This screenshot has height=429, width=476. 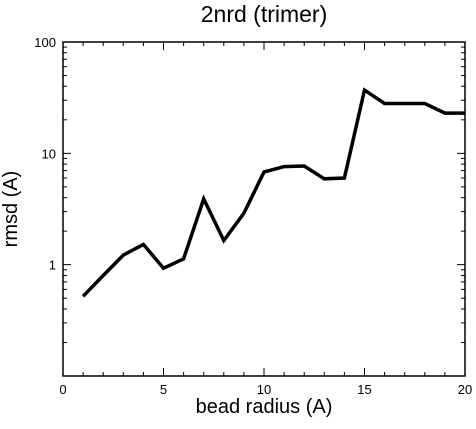 What do you see at coordinates (163, 389) in the screenshot?
I see `x-tick-label: 5` at bounding box center [163, 389].